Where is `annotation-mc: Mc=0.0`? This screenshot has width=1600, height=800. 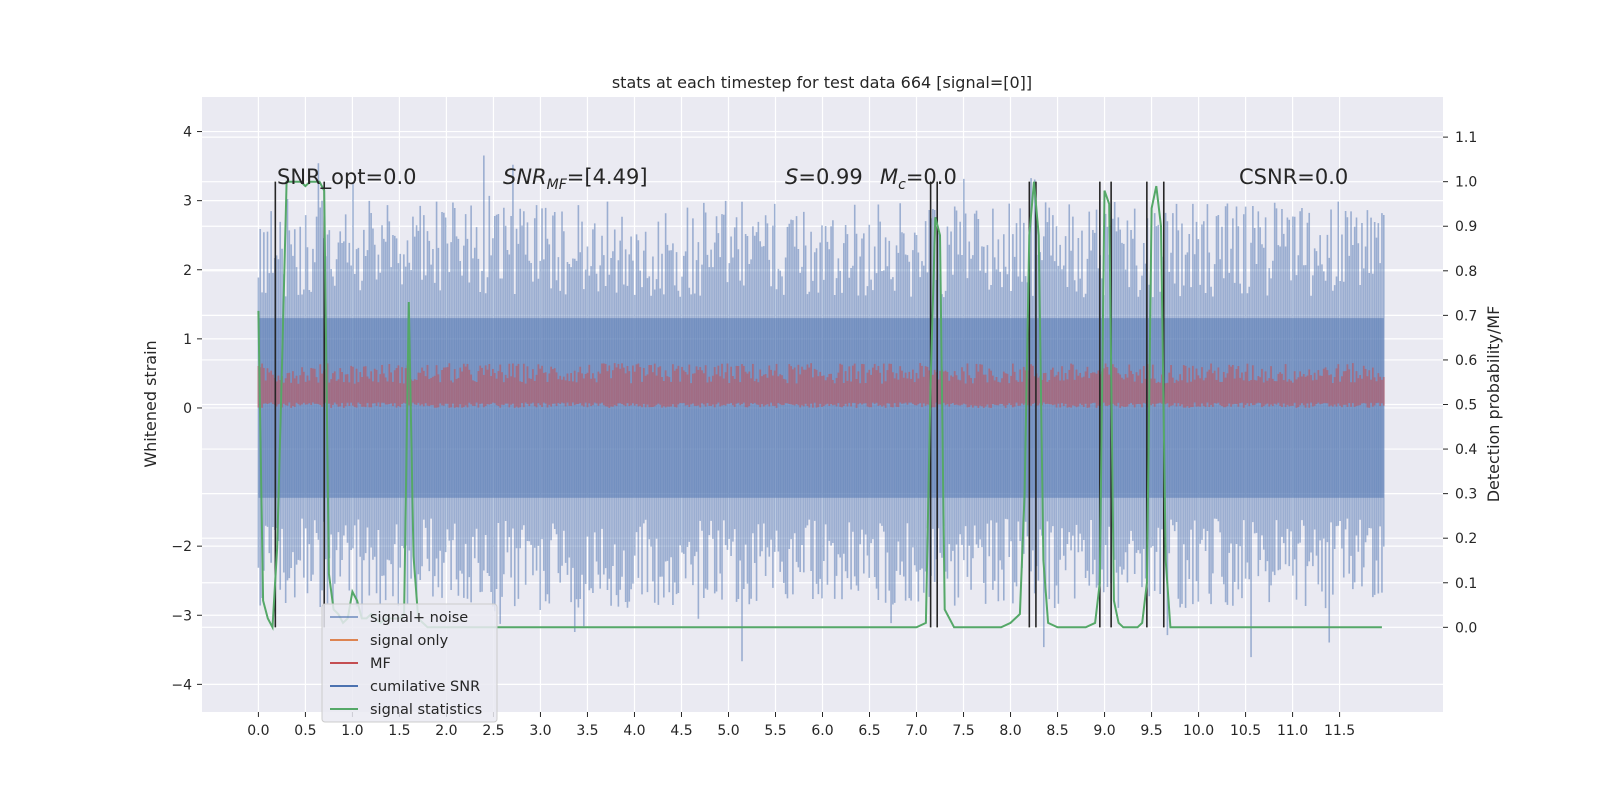 annotation-mc: Mc=0.0 is located at coordinates (918, 179).